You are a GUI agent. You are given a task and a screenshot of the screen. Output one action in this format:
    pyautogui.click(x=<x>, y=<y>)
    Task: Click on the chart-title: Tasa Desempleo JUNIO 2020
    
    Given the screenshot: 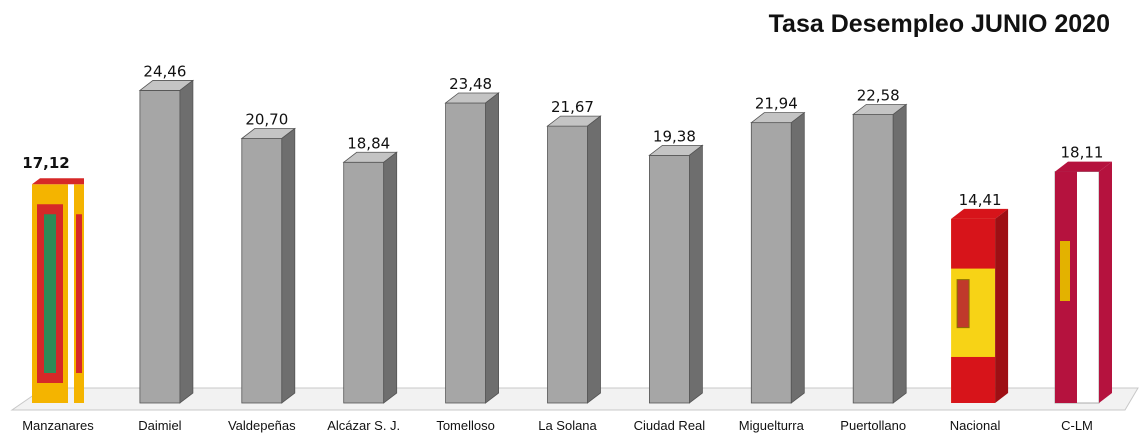 What is the action you would take?
    pyautogui.click(x=939, y=24)
    